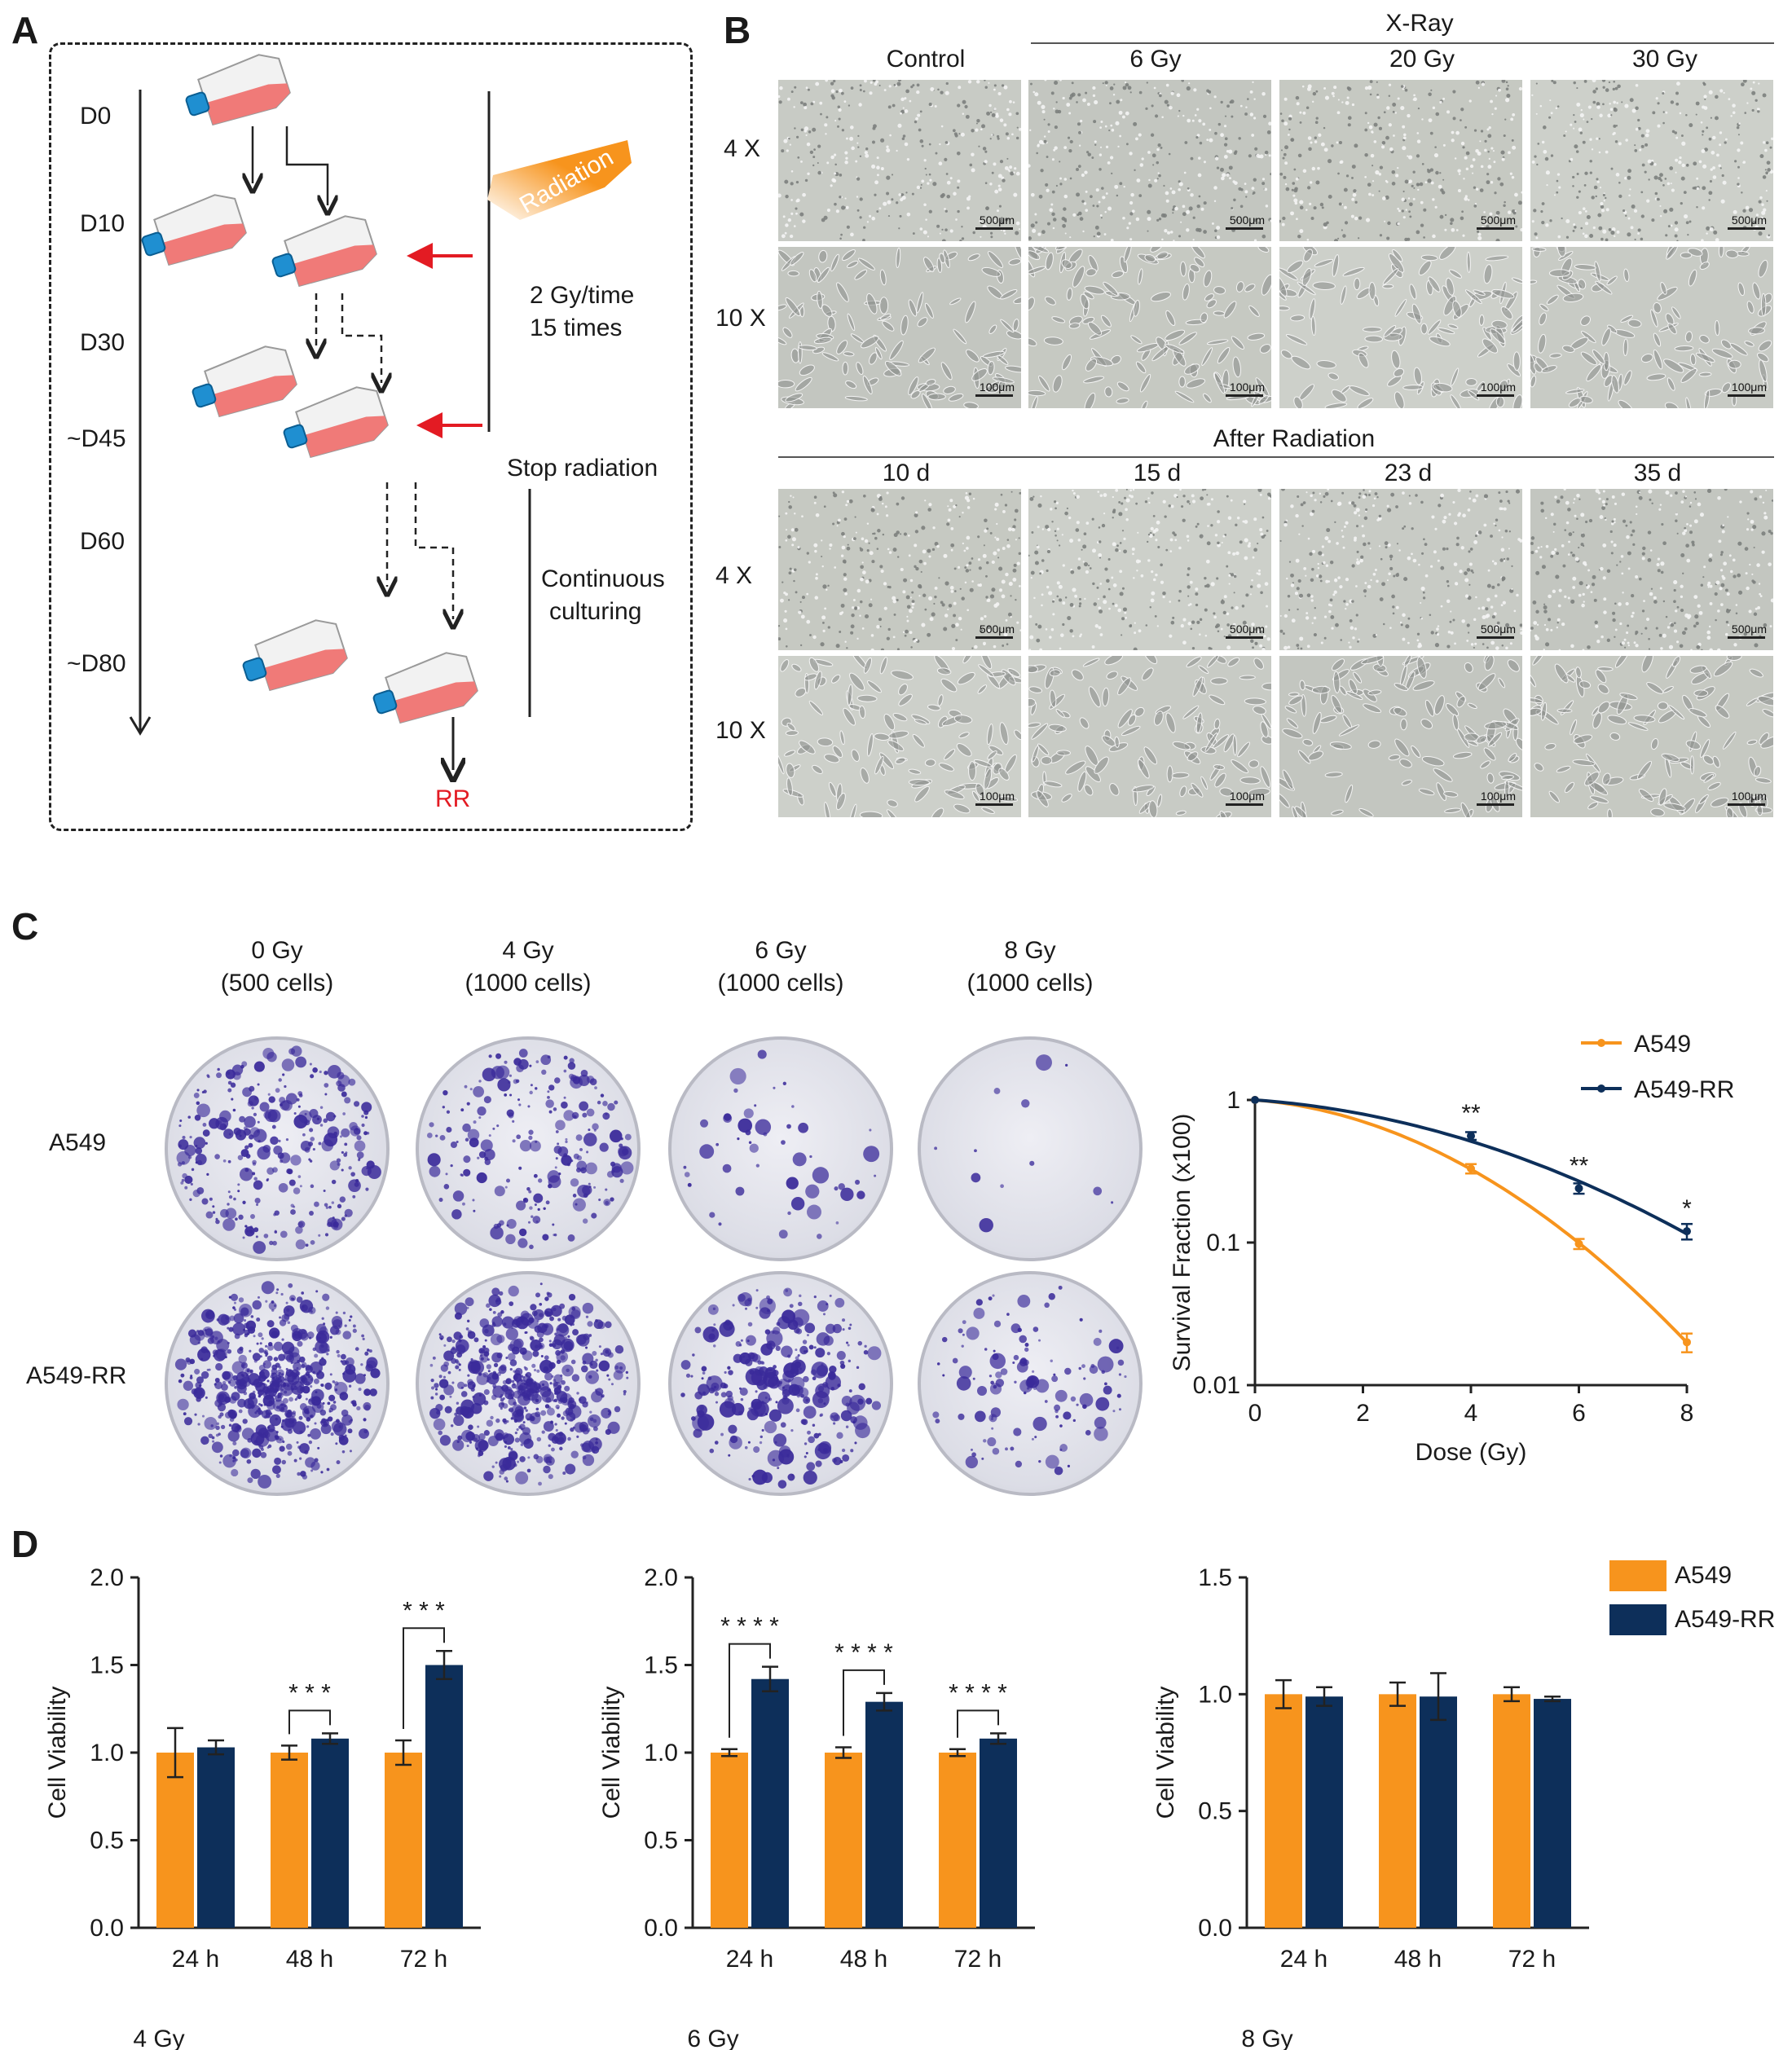 Image resolution: width=1792 pixels, height=2050 pixels. Describe the element at coordinates (1601, 1043) in the screenshot. I see `legend-marker` at that location.